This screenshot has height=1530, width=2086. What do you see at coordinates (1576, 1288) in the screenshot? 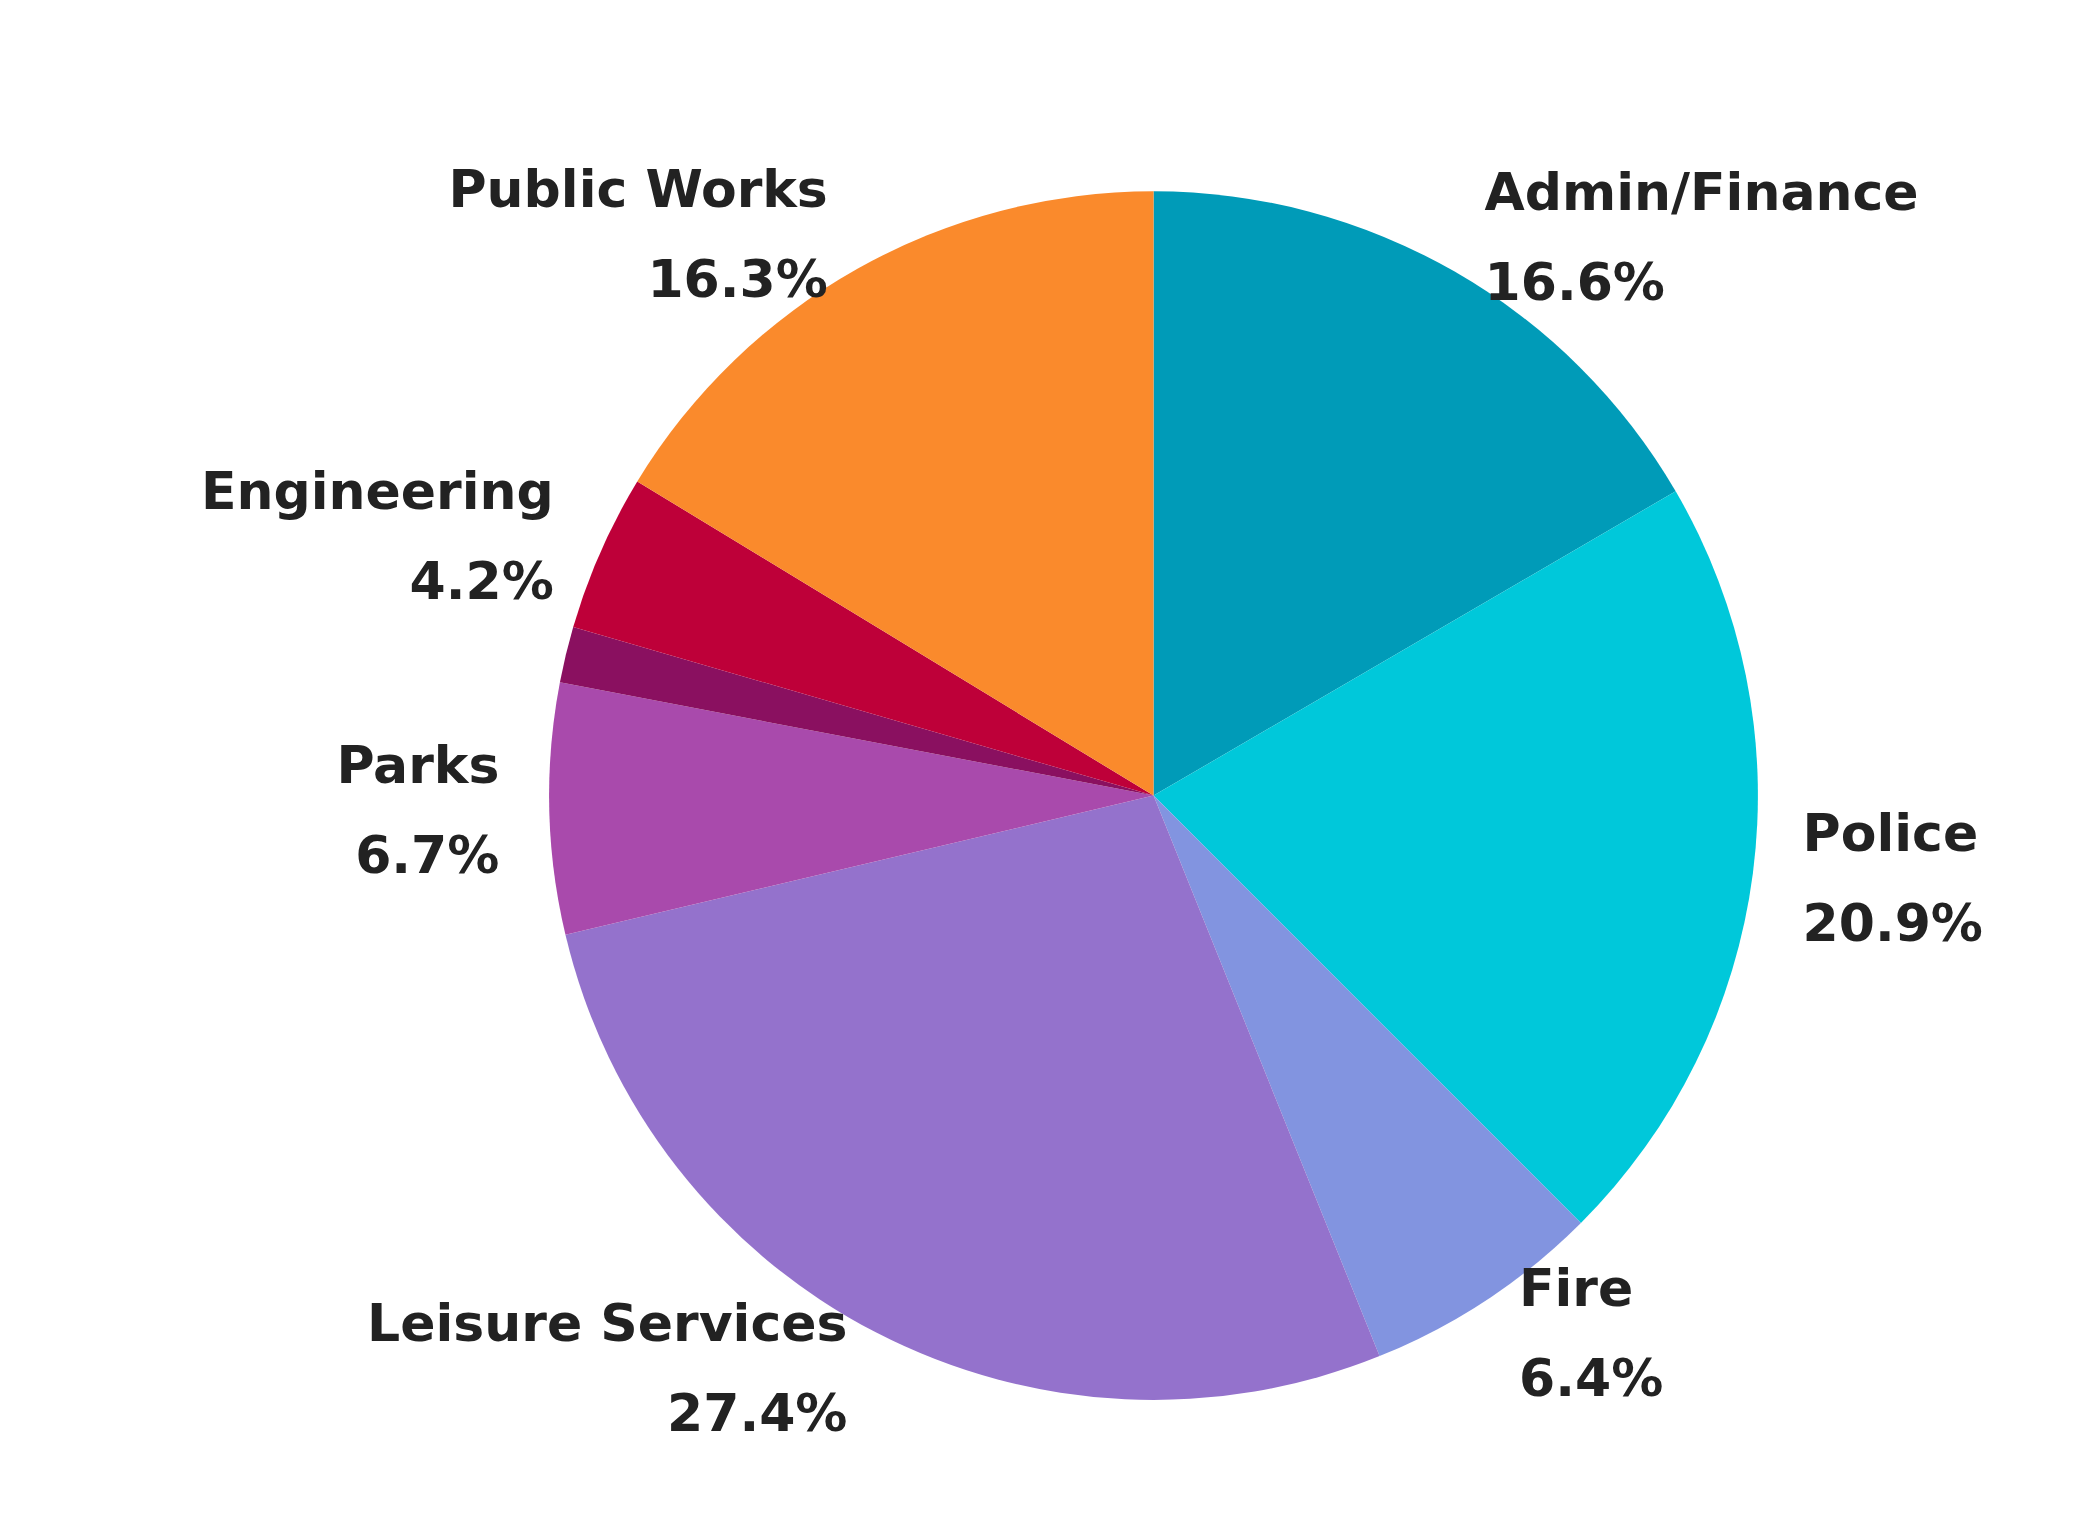
I see `slice-label: Fire` at bounding box center [1576, 1288].